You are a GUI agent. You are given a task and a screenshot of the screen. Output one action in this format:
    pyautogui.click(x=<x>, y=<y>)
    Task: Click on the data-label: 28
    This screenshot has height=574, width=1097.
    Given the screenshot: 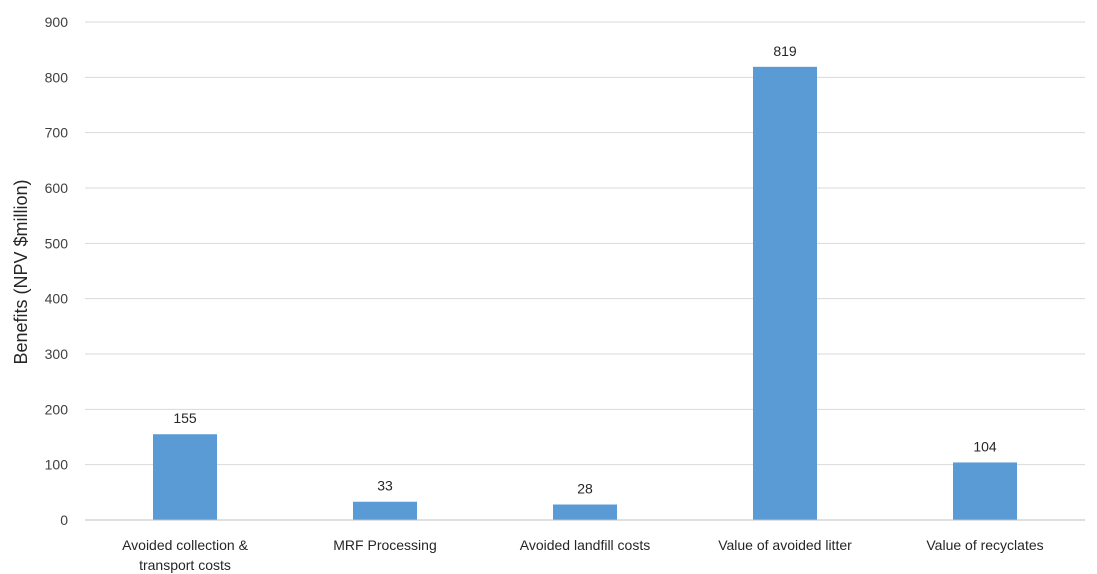 What is the action you would take?
    pyautogui.click(x=585, y=489)
    